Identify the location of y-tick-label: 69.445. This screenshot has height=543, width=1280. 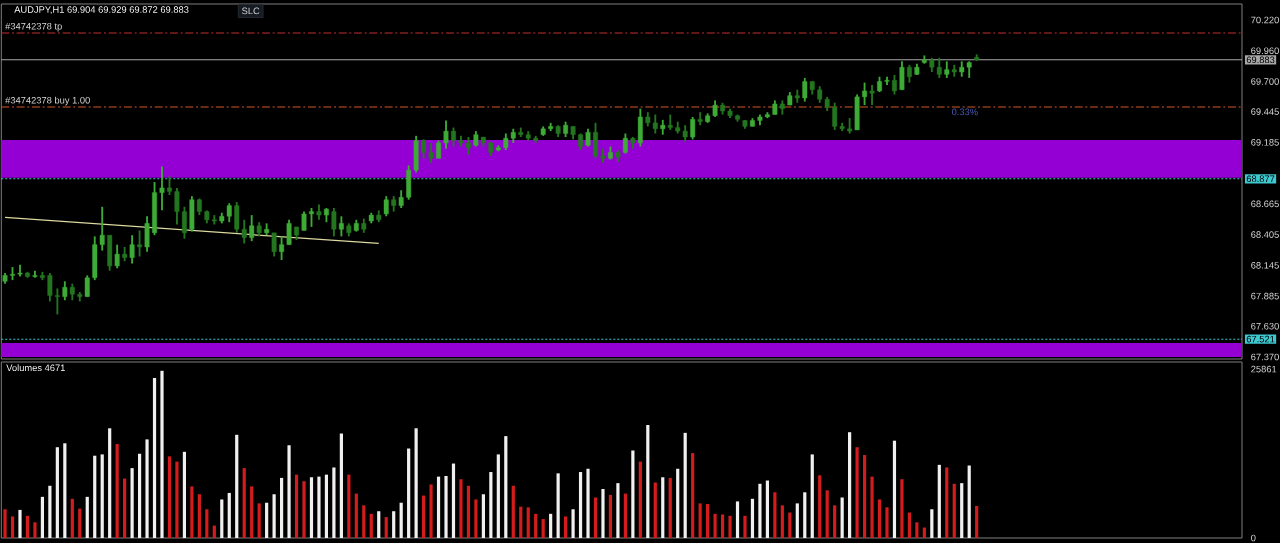
(1265, 111).